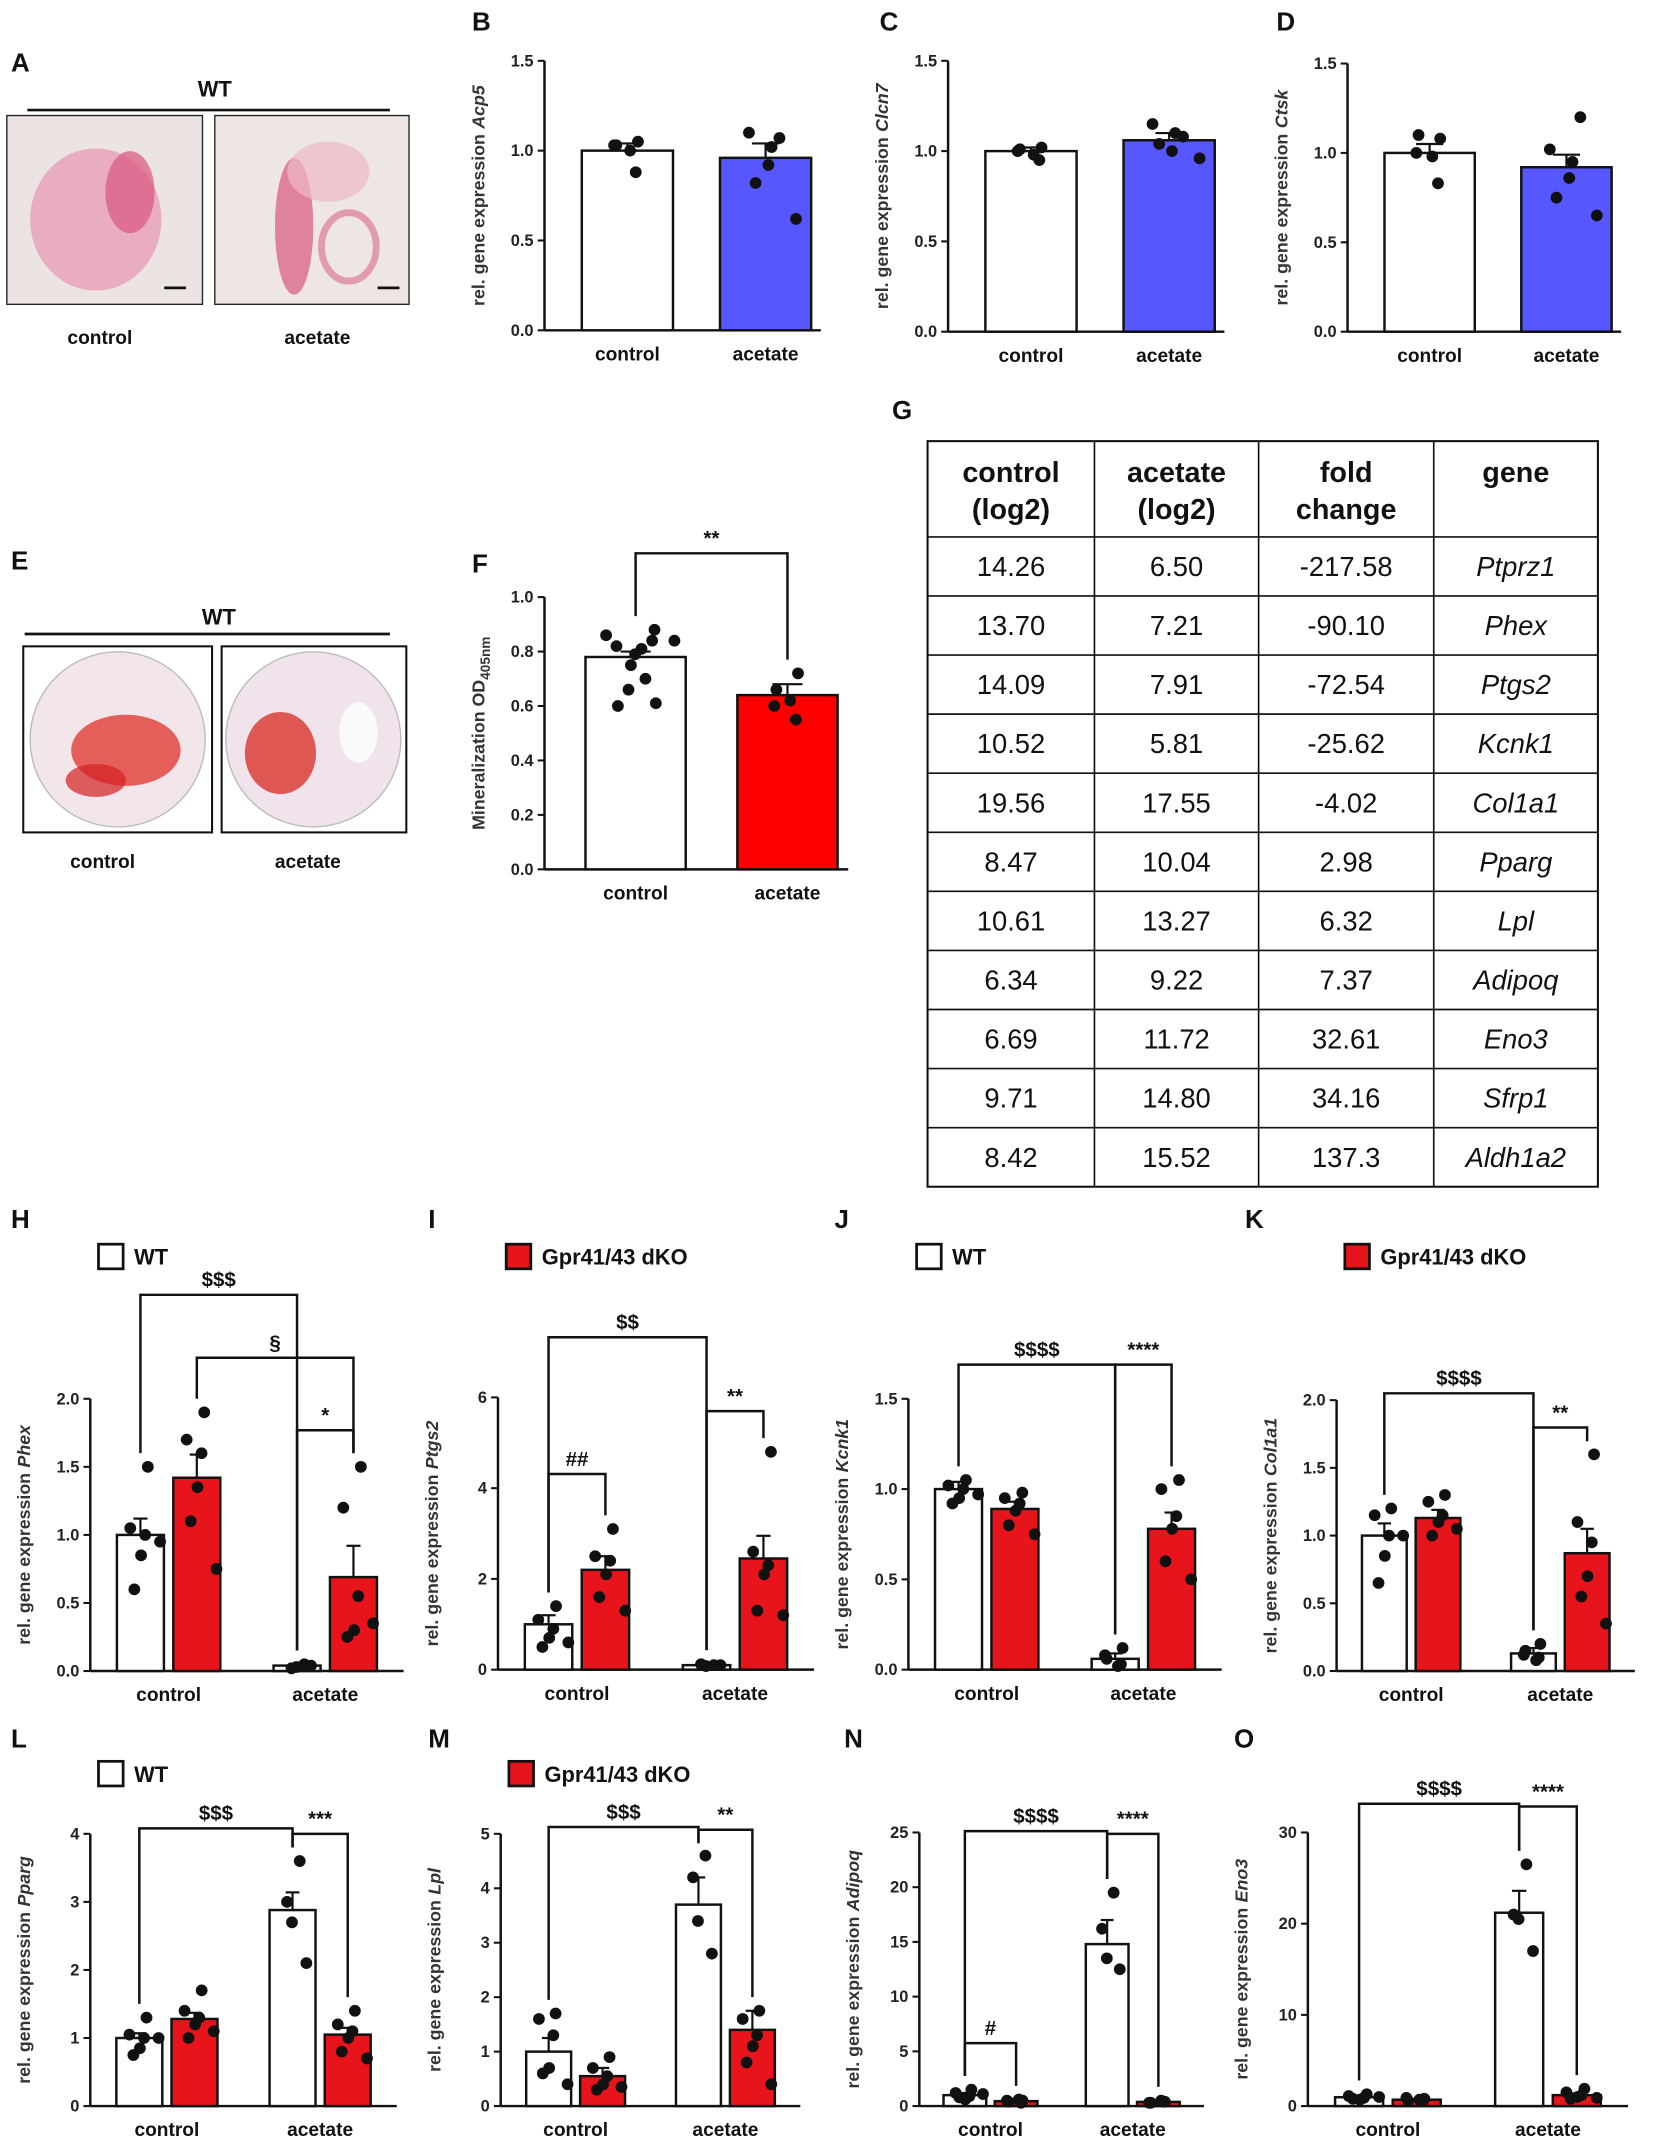 The image size is (1654, 2150). I want to click on image-title: WT, so click(219, 616).